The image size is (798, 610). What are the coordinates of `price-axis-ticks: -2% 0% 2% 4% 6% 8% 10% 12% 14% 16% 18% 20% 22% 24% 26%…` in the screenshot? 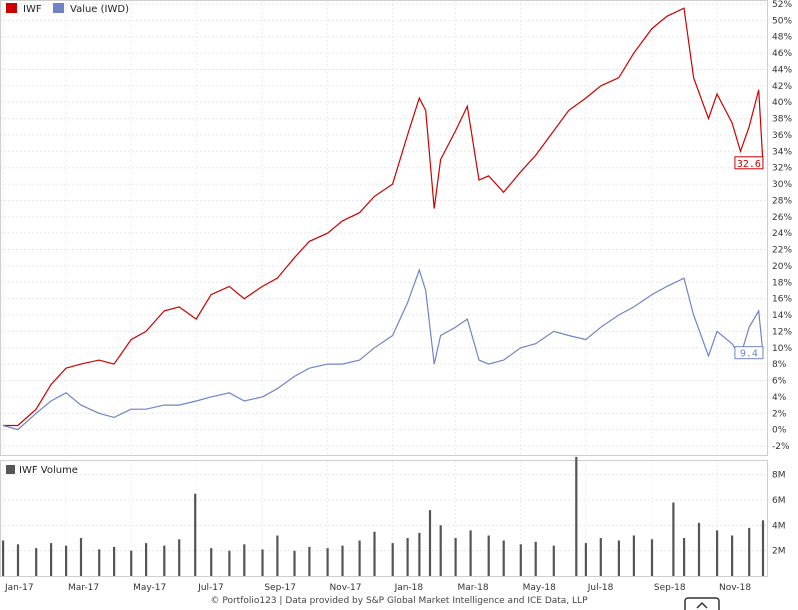 It's located at (782, 226).